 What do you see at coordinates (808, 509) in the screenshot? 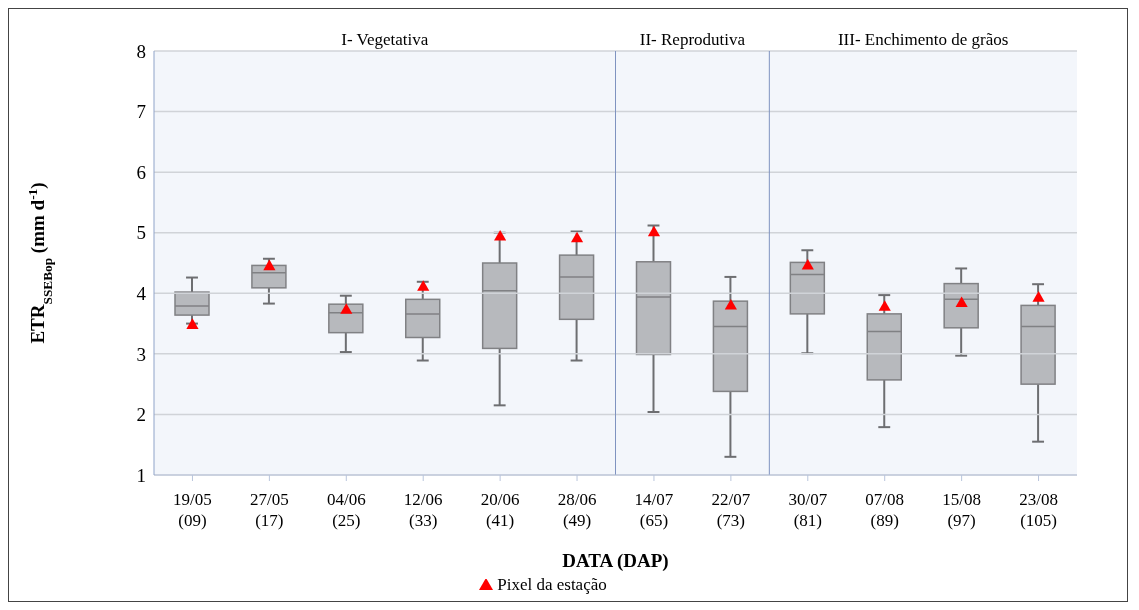
I see `x-tick-label: 30/07 (81)` at bounding box center [808, 509].